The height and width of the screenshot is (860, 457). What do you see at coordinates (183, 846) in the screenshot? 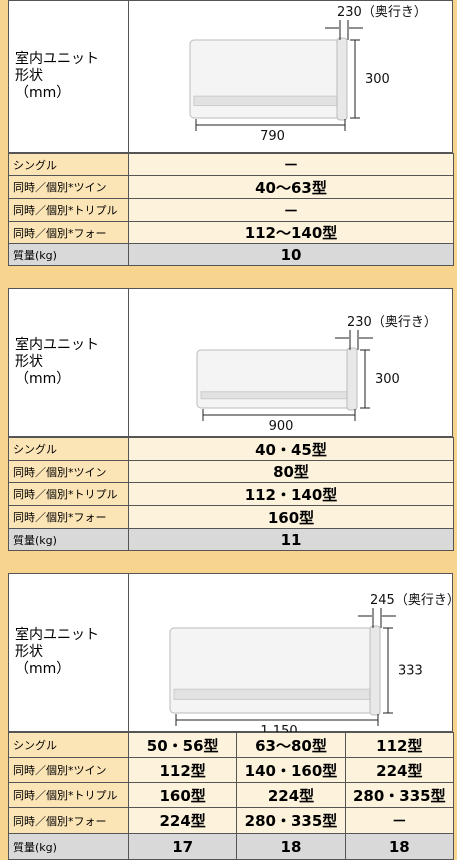
I see `row-value: 17` at bounding box center [183, 846].